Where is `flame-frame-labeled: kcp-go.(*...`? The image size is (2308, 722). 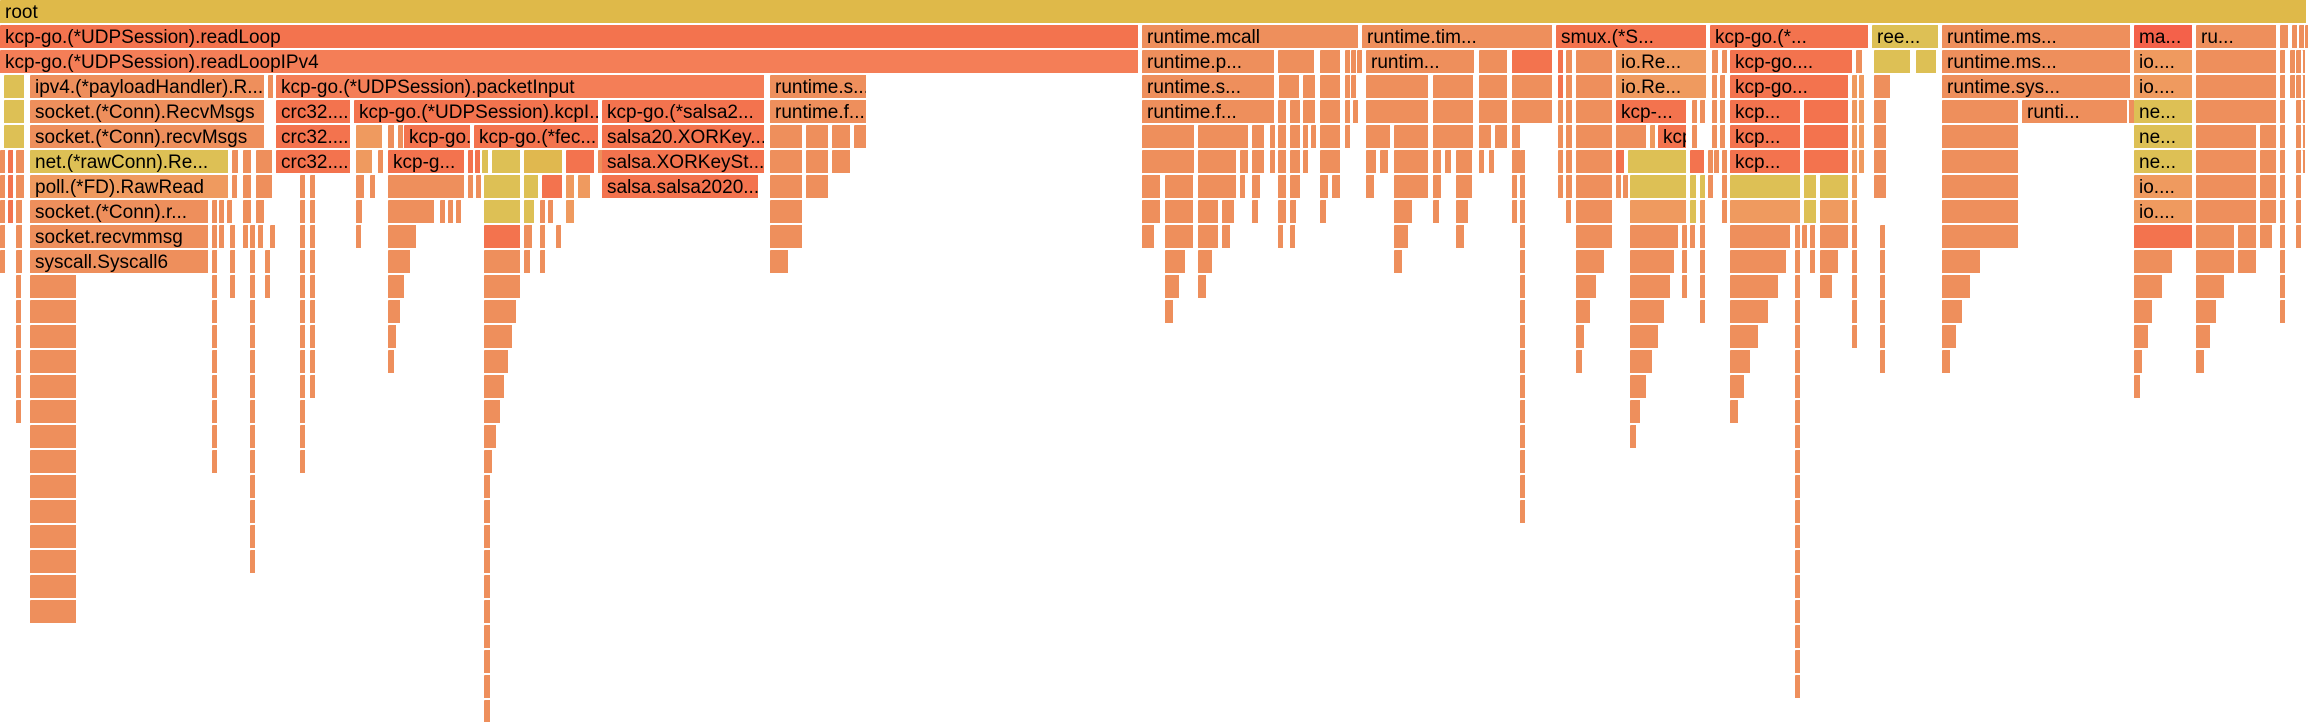 flame-frame-labeled: kcp-go.(*... is located at coordinates (1790, 37).